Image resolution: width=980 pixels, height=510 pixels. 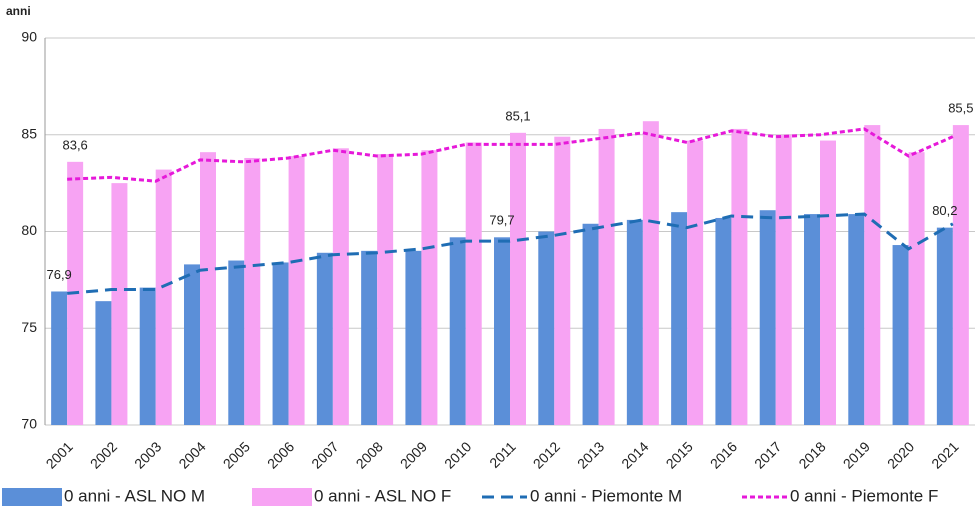 What do you see at coordinates (18, 11) in the screenshot?
I see `y-axis-title: anni` at bounding box center [18, 11].